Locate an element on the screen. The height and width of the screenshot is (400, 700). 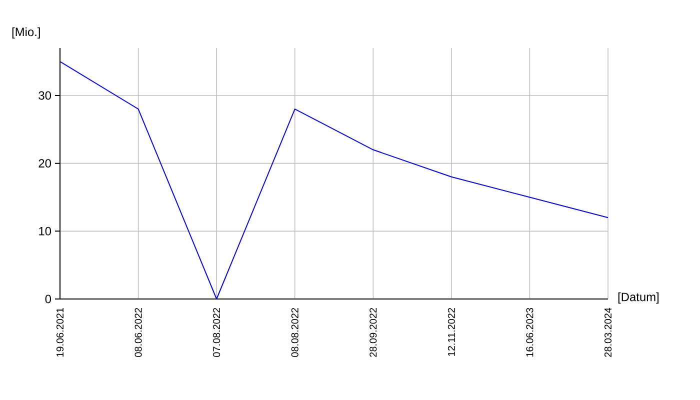
y-tick-label: 0 is located at coordinates (48, 299).